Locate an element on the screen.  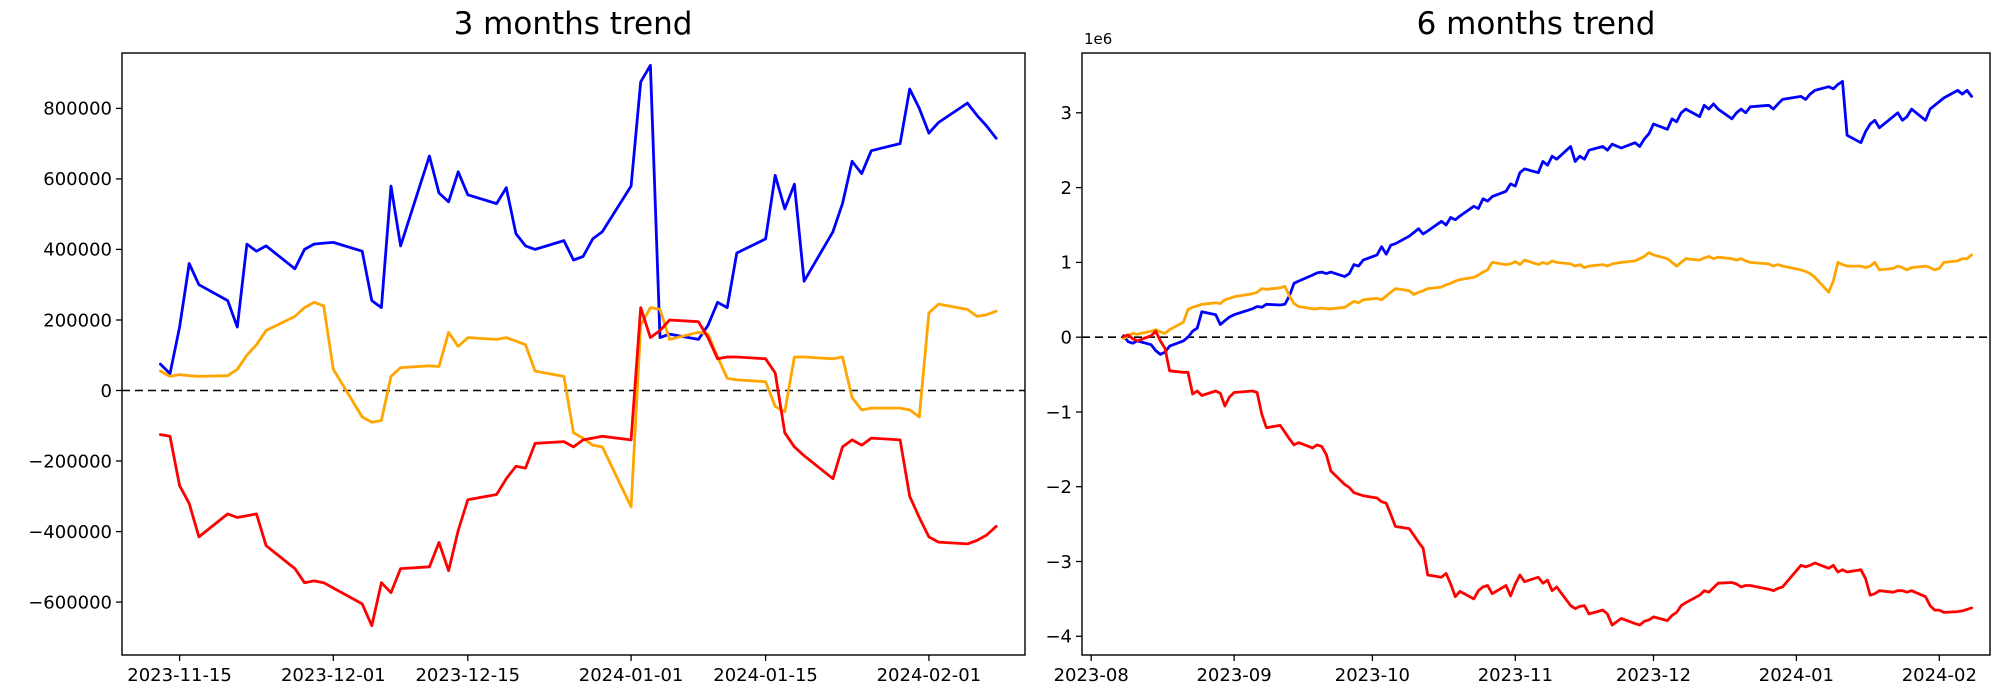
y-tick-label: 400000 is located at coordinates (77, 250).